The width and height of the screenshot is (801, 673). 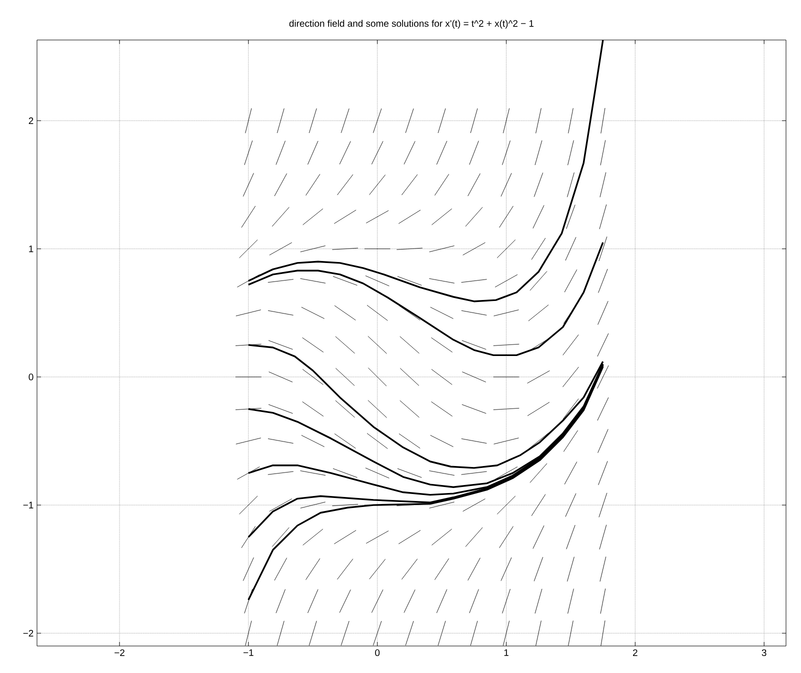 I want to click on y-tick-label: 2, so click(x=31, y=120).